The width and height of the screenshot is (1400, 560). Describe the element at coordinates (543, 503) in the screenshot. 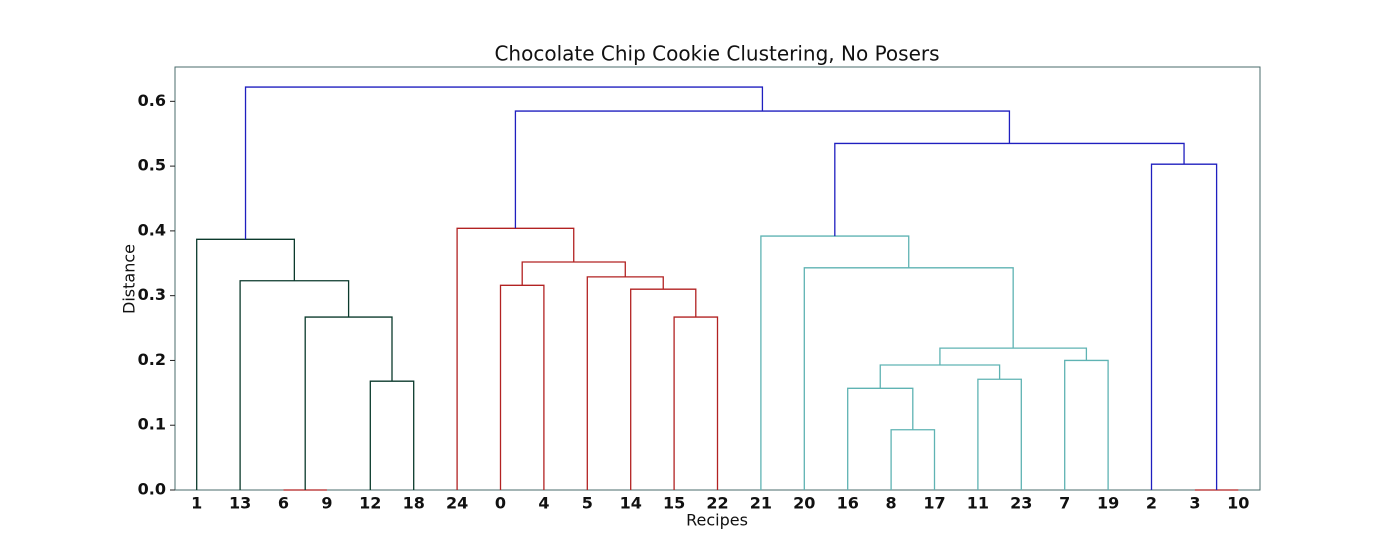

I see `x-tick-label: 4` at that location.